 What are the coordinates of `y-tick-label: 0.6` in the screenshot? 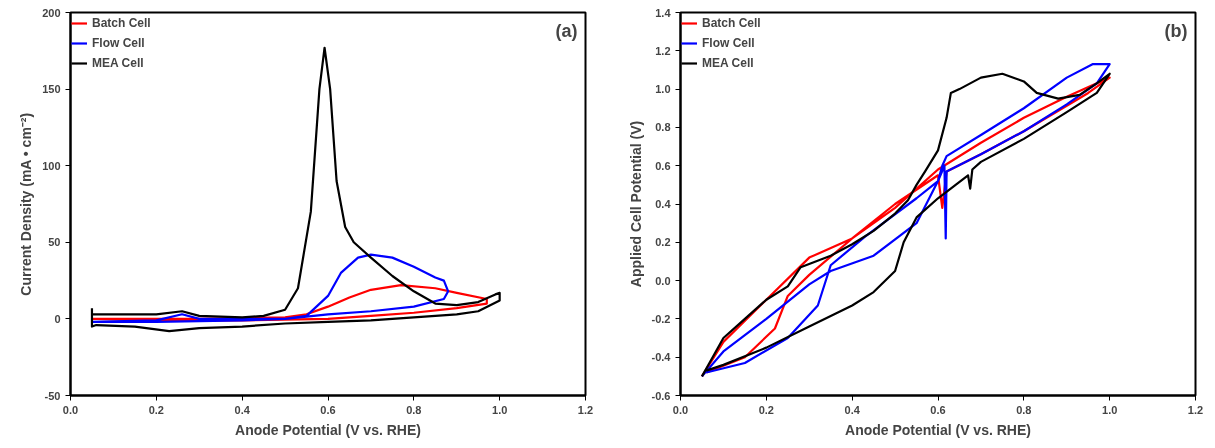 It's located at (663, 165).